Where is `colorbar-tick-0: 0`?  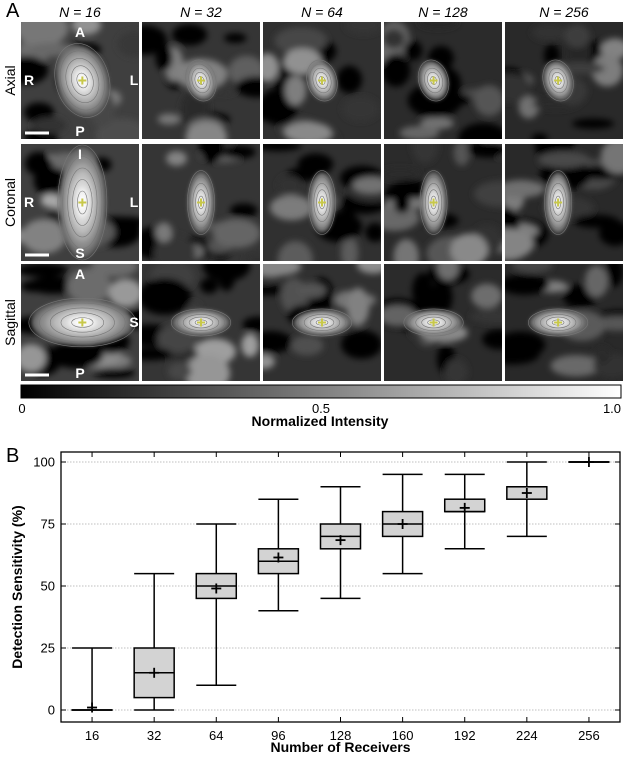 colorbar-tick-0: 0 is located at coordinates (21, 408).